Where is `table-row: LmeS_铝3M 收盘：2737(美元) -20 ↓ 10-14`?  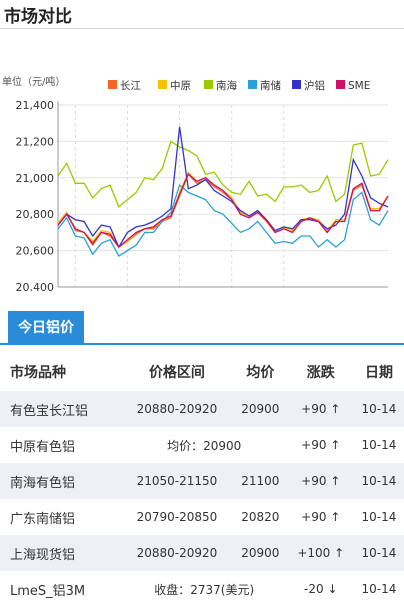 table-row: LmeS_铝3M 收盘：2737(美元) -20 ↓ 10-14 is located at coordinates (202, 589).